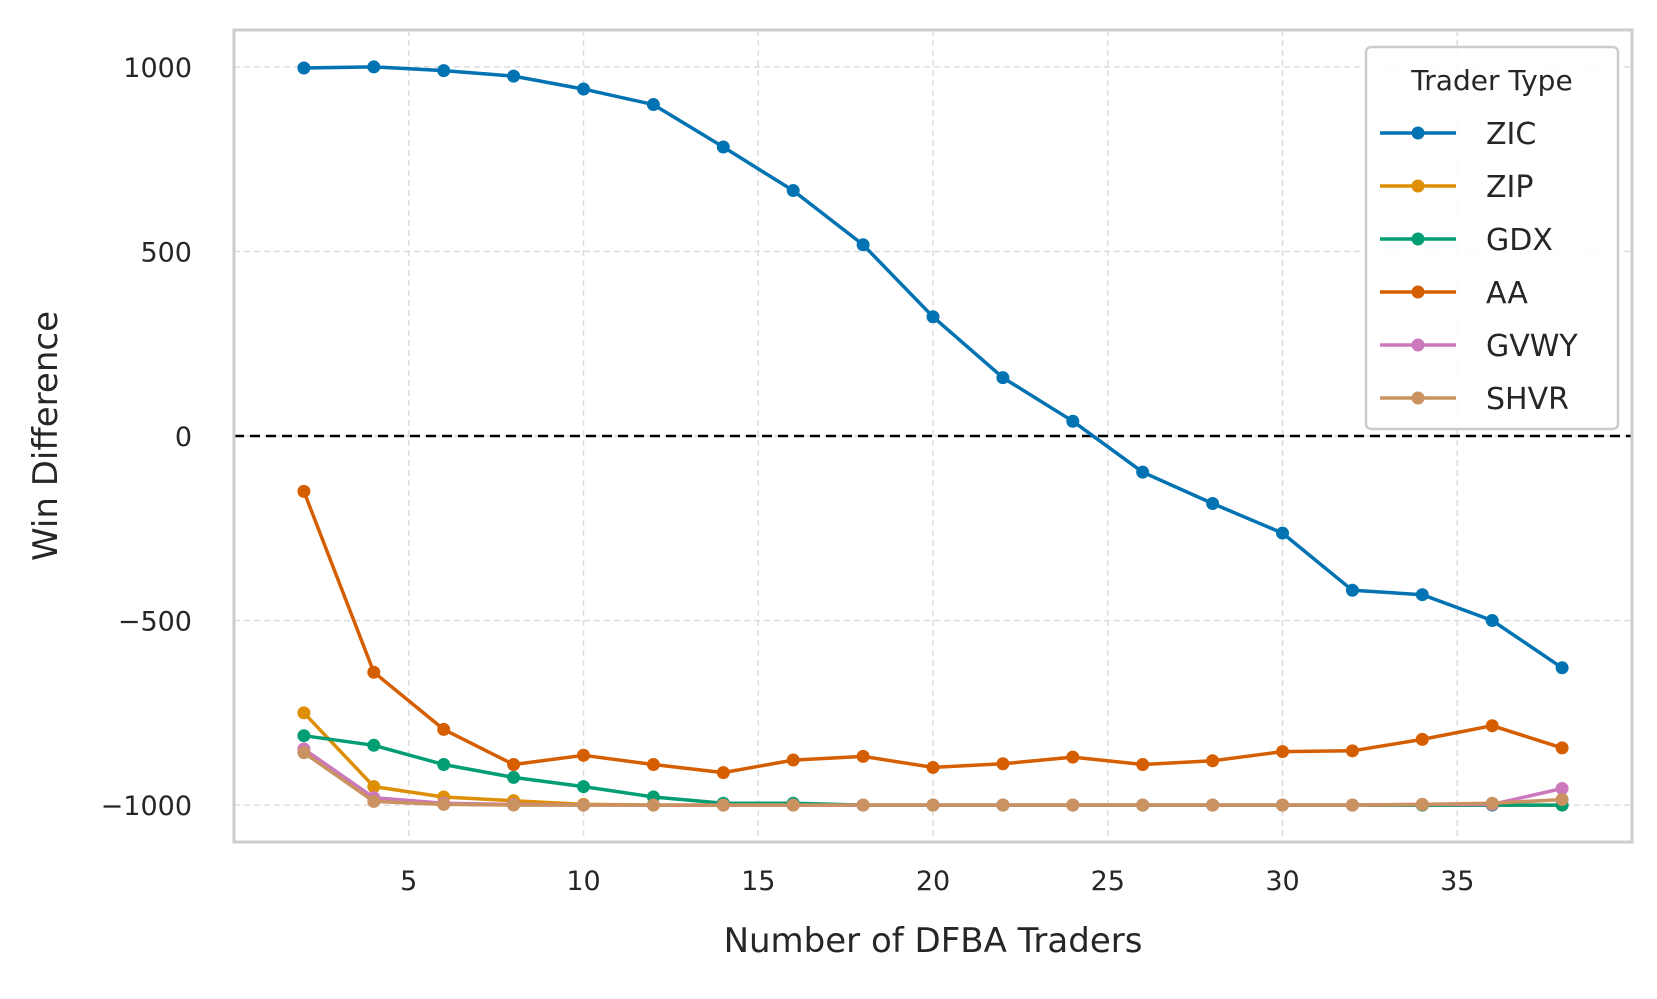  What do you see at coordinates (758, 881) in the screenshot?
I see `x-tick-label: 15` at bounding box center [758, 881].